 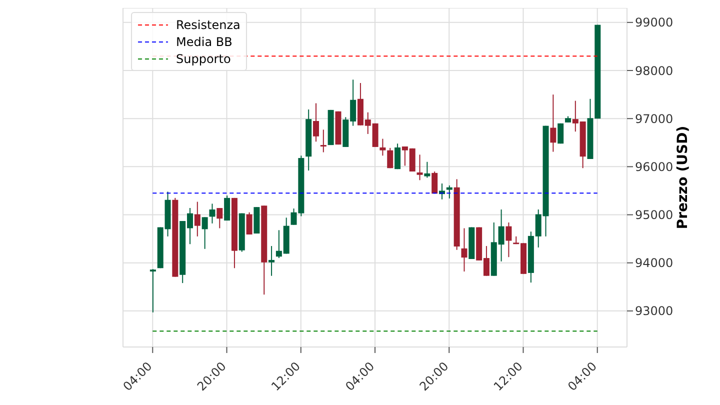 What do you see at coordinates (654, 23) in the screenshot?
I see `y-tick-label: 99000` at bounding box center [654, 23].